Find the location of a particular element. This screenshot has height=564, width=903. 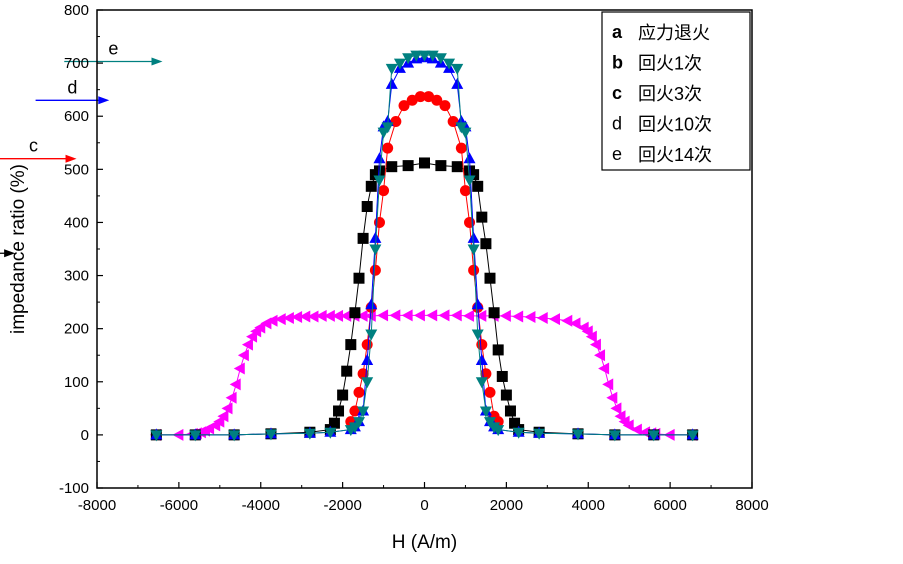

annotation-d: d is located at coordinates (72, 91).